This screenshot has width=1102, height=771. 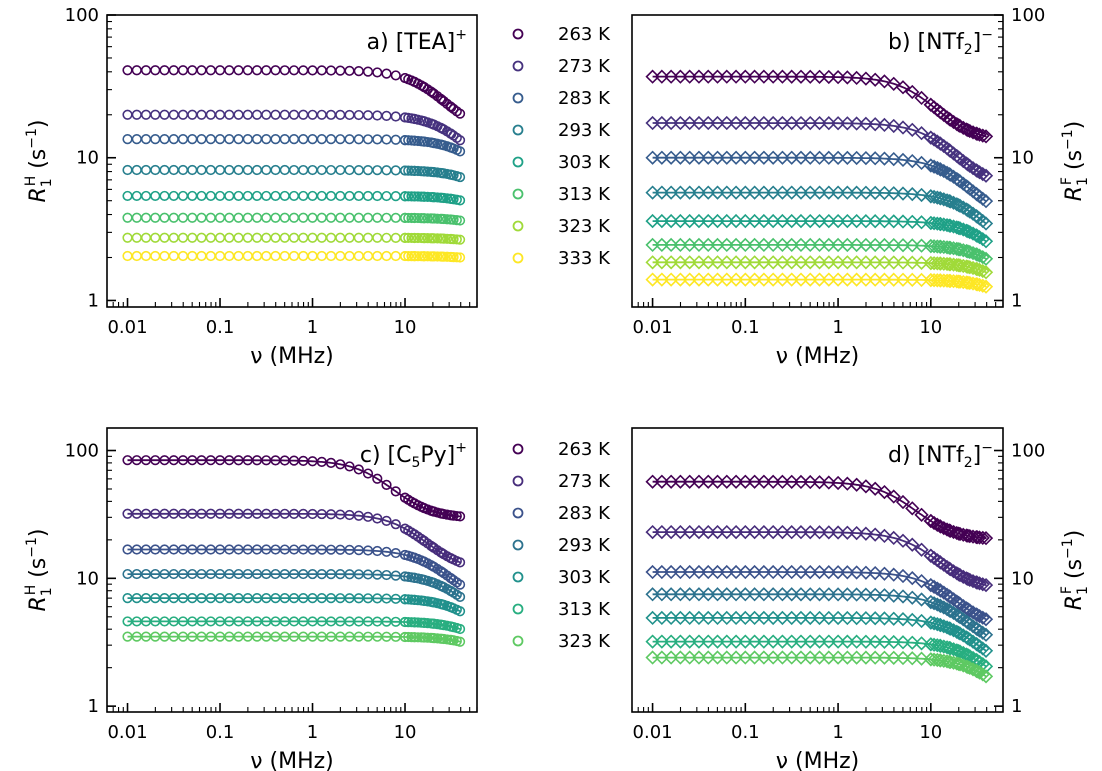 What do you see at coordinates (819, 595) in the screenshot?
I see `series-283K` at bounding box center [819, 595].